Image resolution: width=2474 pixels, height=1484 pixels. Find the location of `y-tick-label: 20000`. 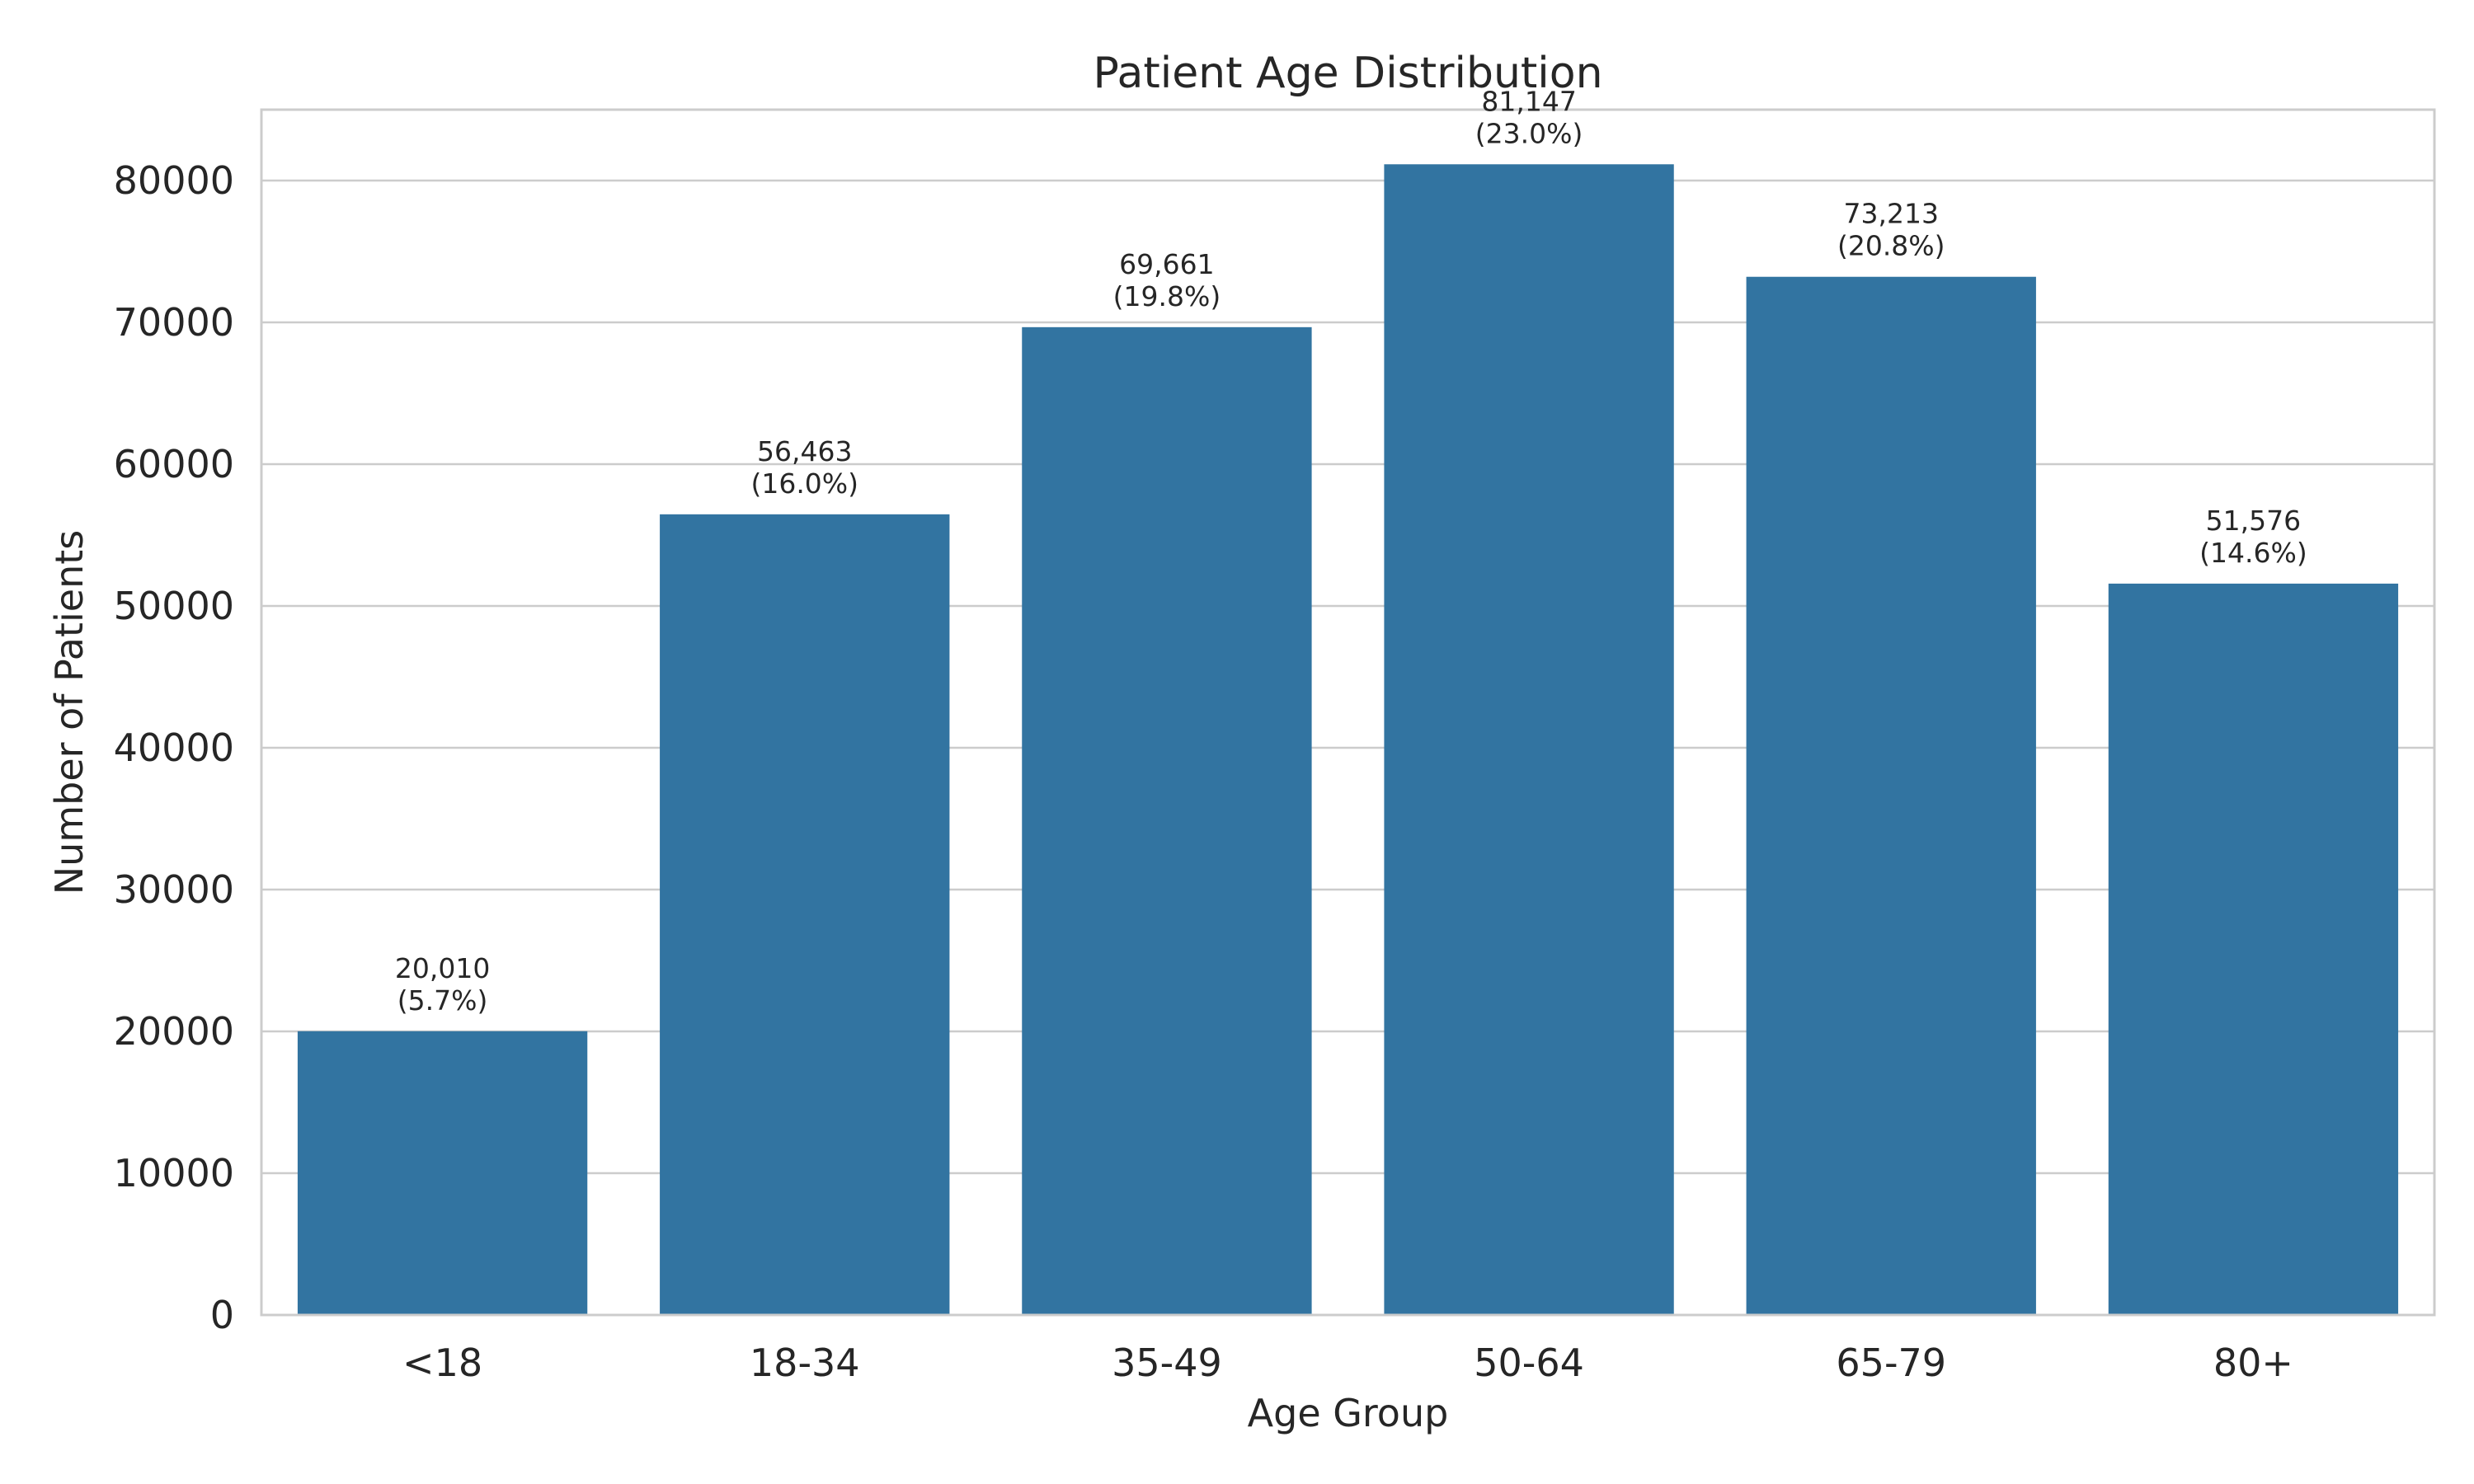

y-tick-label: 20000 is located at coordinates (174, 1031).